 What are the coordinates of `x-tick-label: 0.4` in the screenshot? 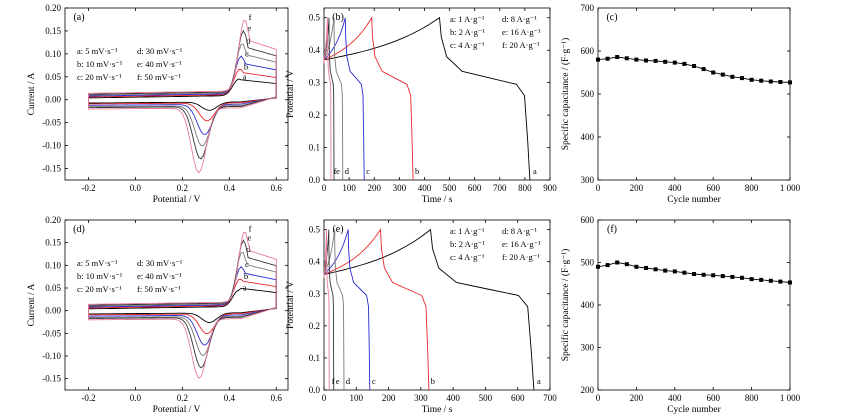 It's located at (230, 188).